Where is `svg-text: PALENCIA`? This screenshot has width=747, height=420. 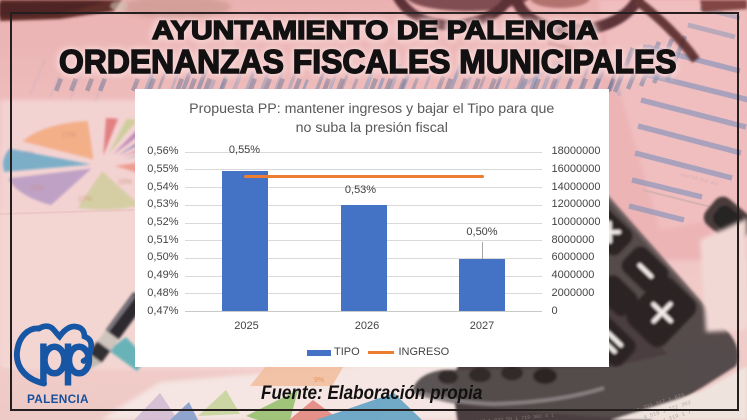
svg-text: PALENCIA is located at coordinates (58, 399).